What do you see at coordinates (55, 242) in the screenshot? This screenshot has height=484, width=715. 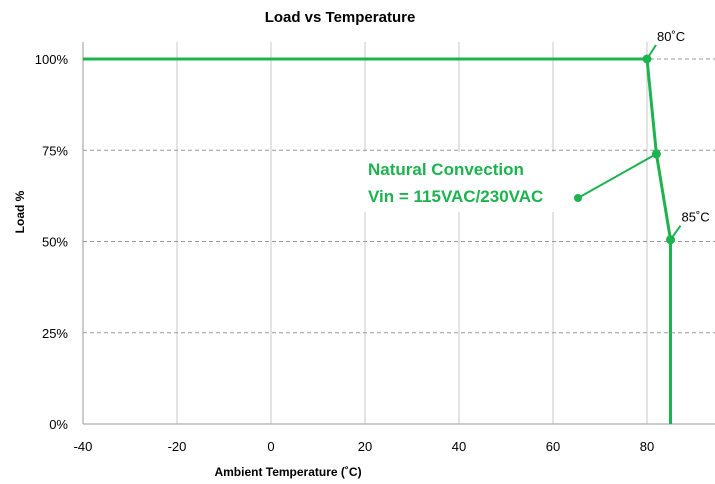 I see `y-tick-label: 50%` at bounding box center [55, 242].